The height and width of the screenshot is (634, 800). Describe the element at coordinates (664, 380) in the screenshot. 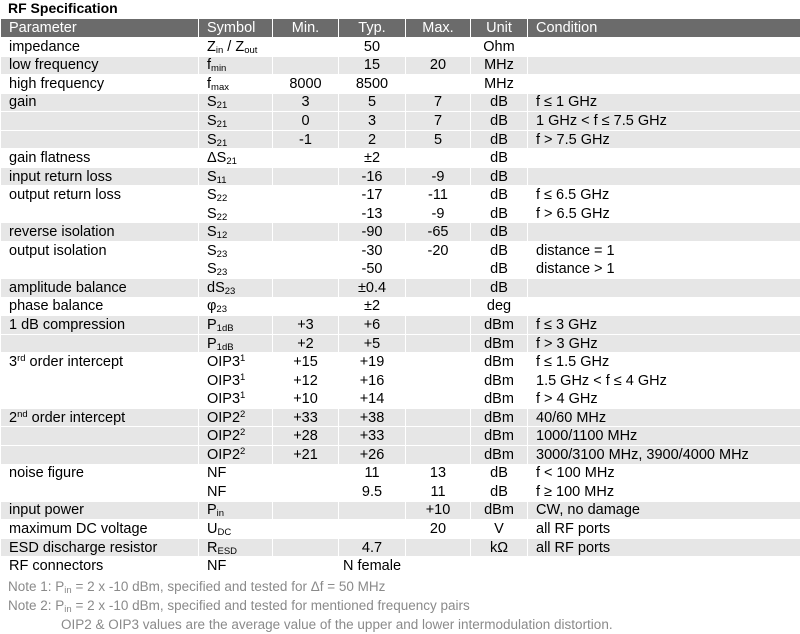

I see `condition-cell: 1.5 GHz < f ≤ 4 GHz` at that location.